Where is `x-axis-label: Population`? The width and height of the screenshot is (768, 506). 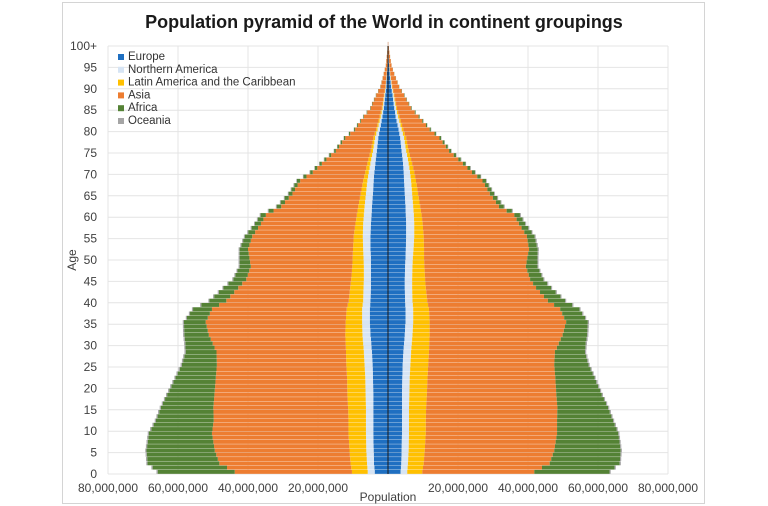
x-axis-label: Population is located at coordinates (388, 497).